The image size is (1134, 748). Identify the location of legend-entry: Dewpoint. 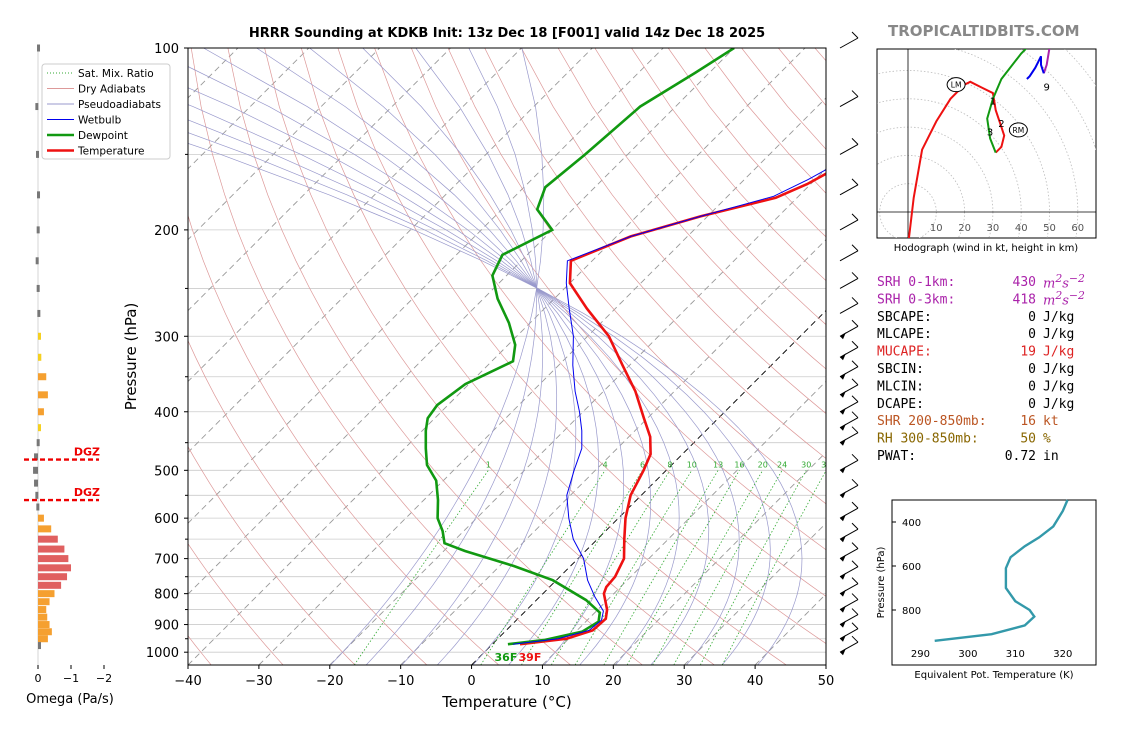
(103, 136).